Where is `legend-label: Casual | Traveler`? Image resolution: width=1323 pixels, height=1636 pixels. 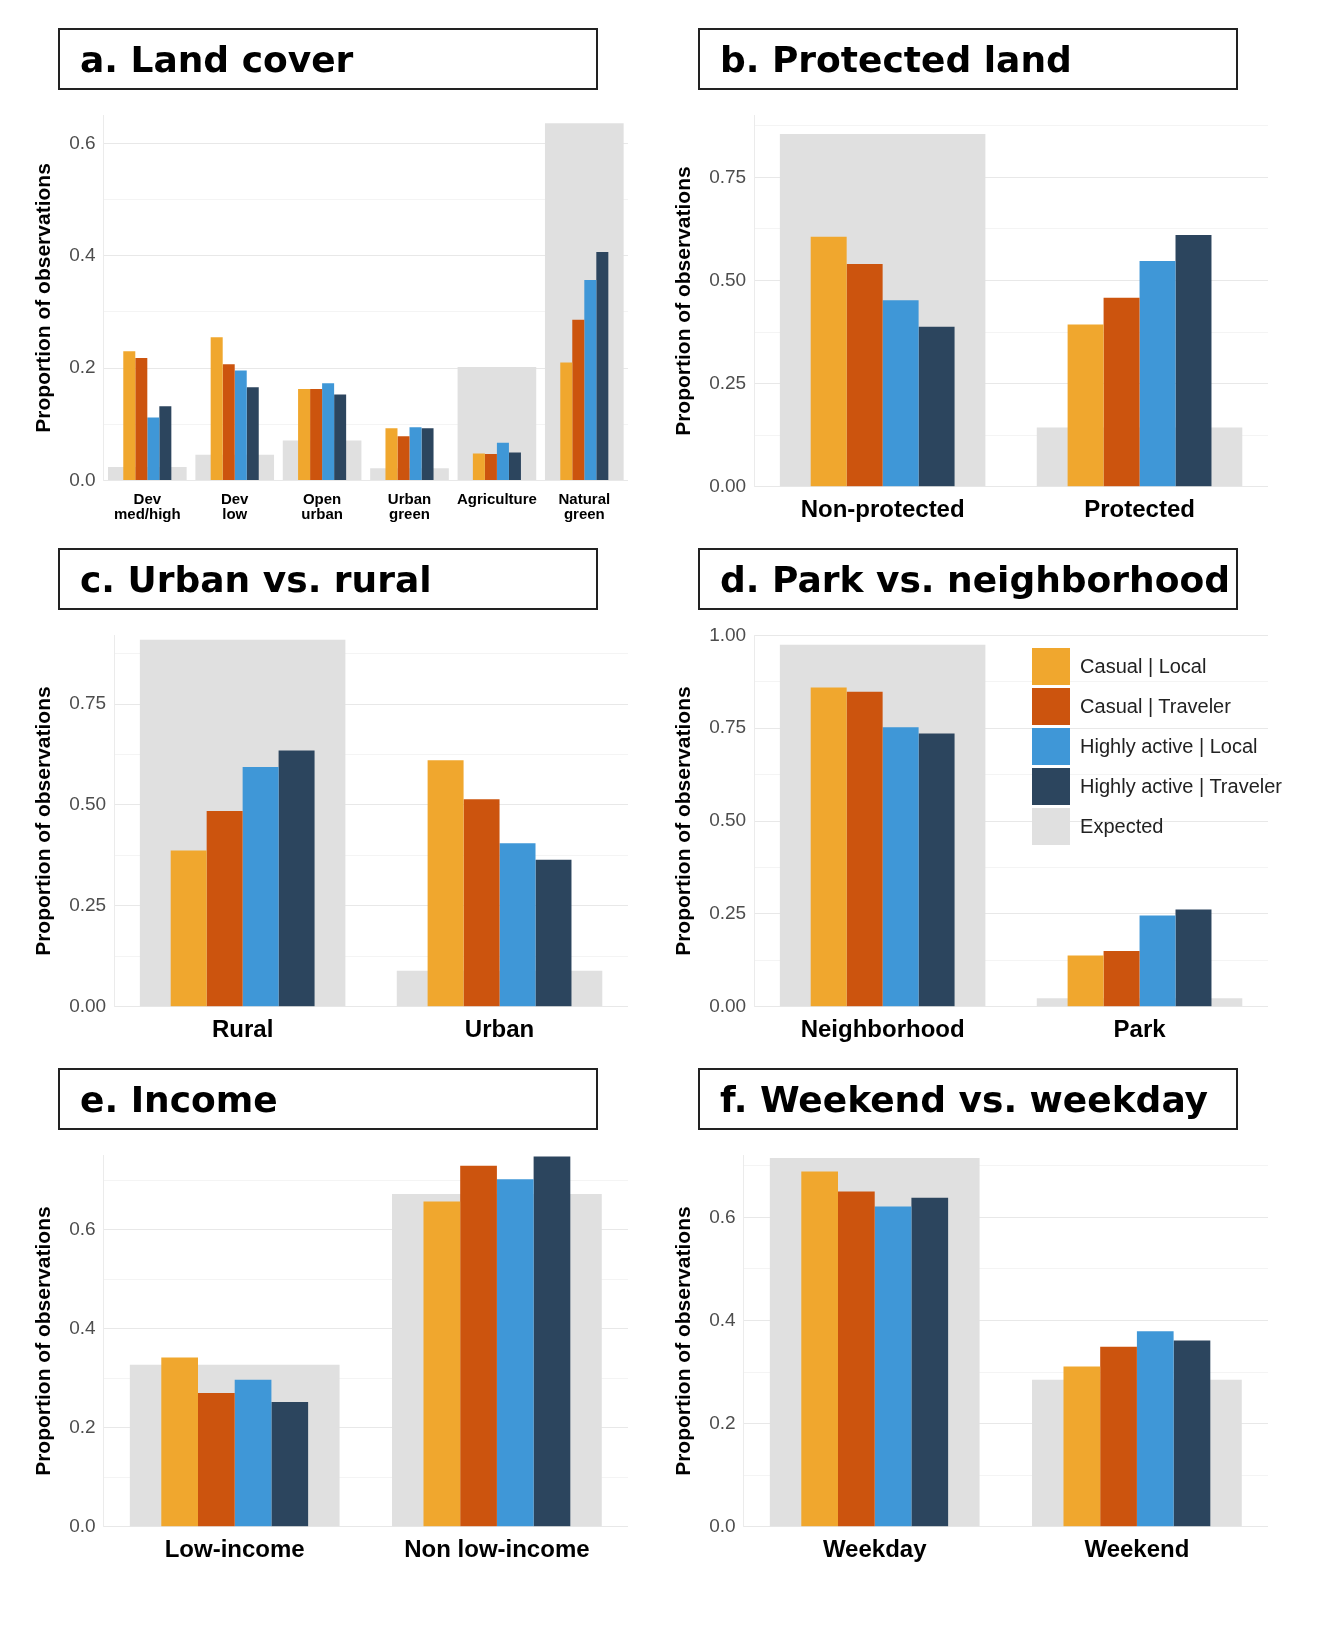
legend-label: Casual | Traveler is located at coordinates (1155, 706).